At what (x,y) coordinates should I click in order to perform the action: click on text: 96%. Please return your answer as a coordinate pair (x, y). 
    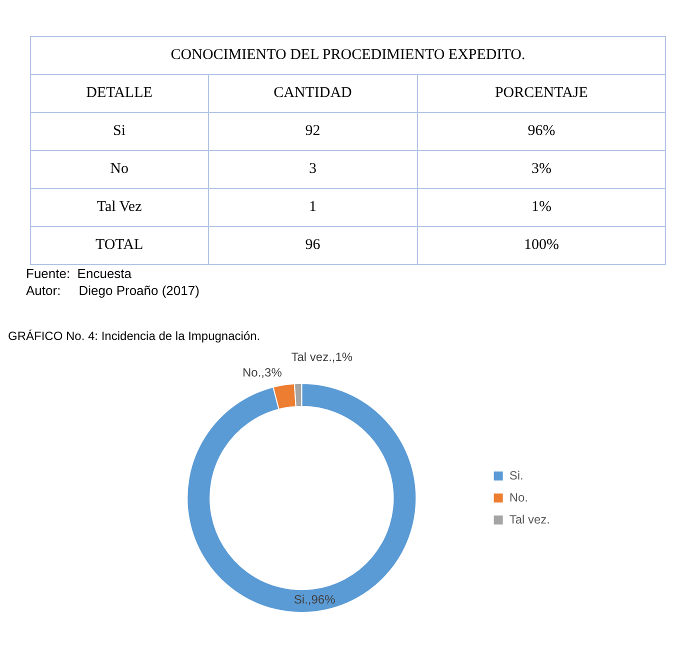
    Looking at the image, I should click on (541, 131).